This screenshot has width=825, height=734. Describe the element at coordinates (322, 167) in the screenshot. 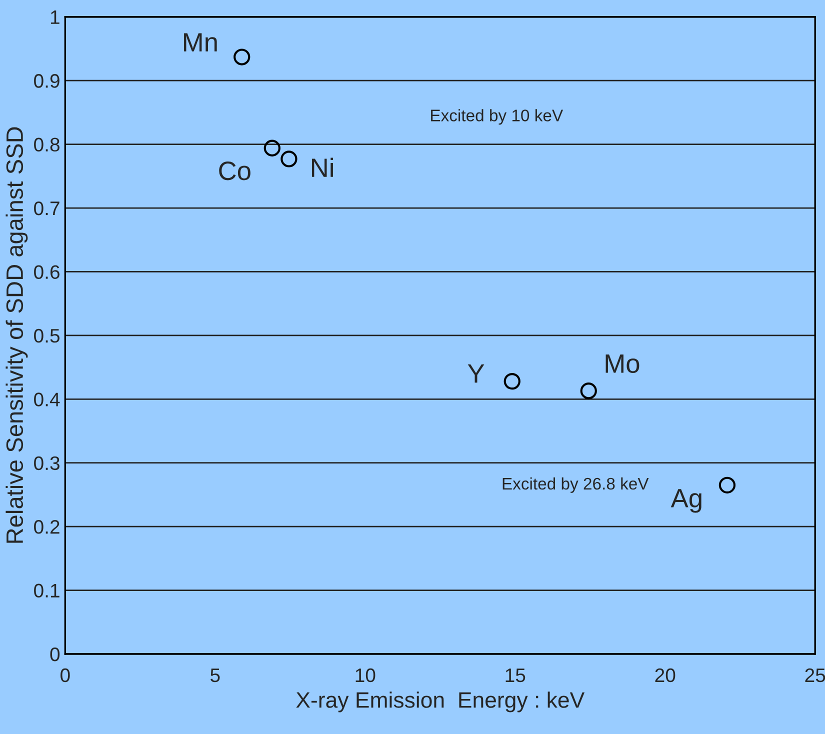

I see `annotation: Ni` at that location.